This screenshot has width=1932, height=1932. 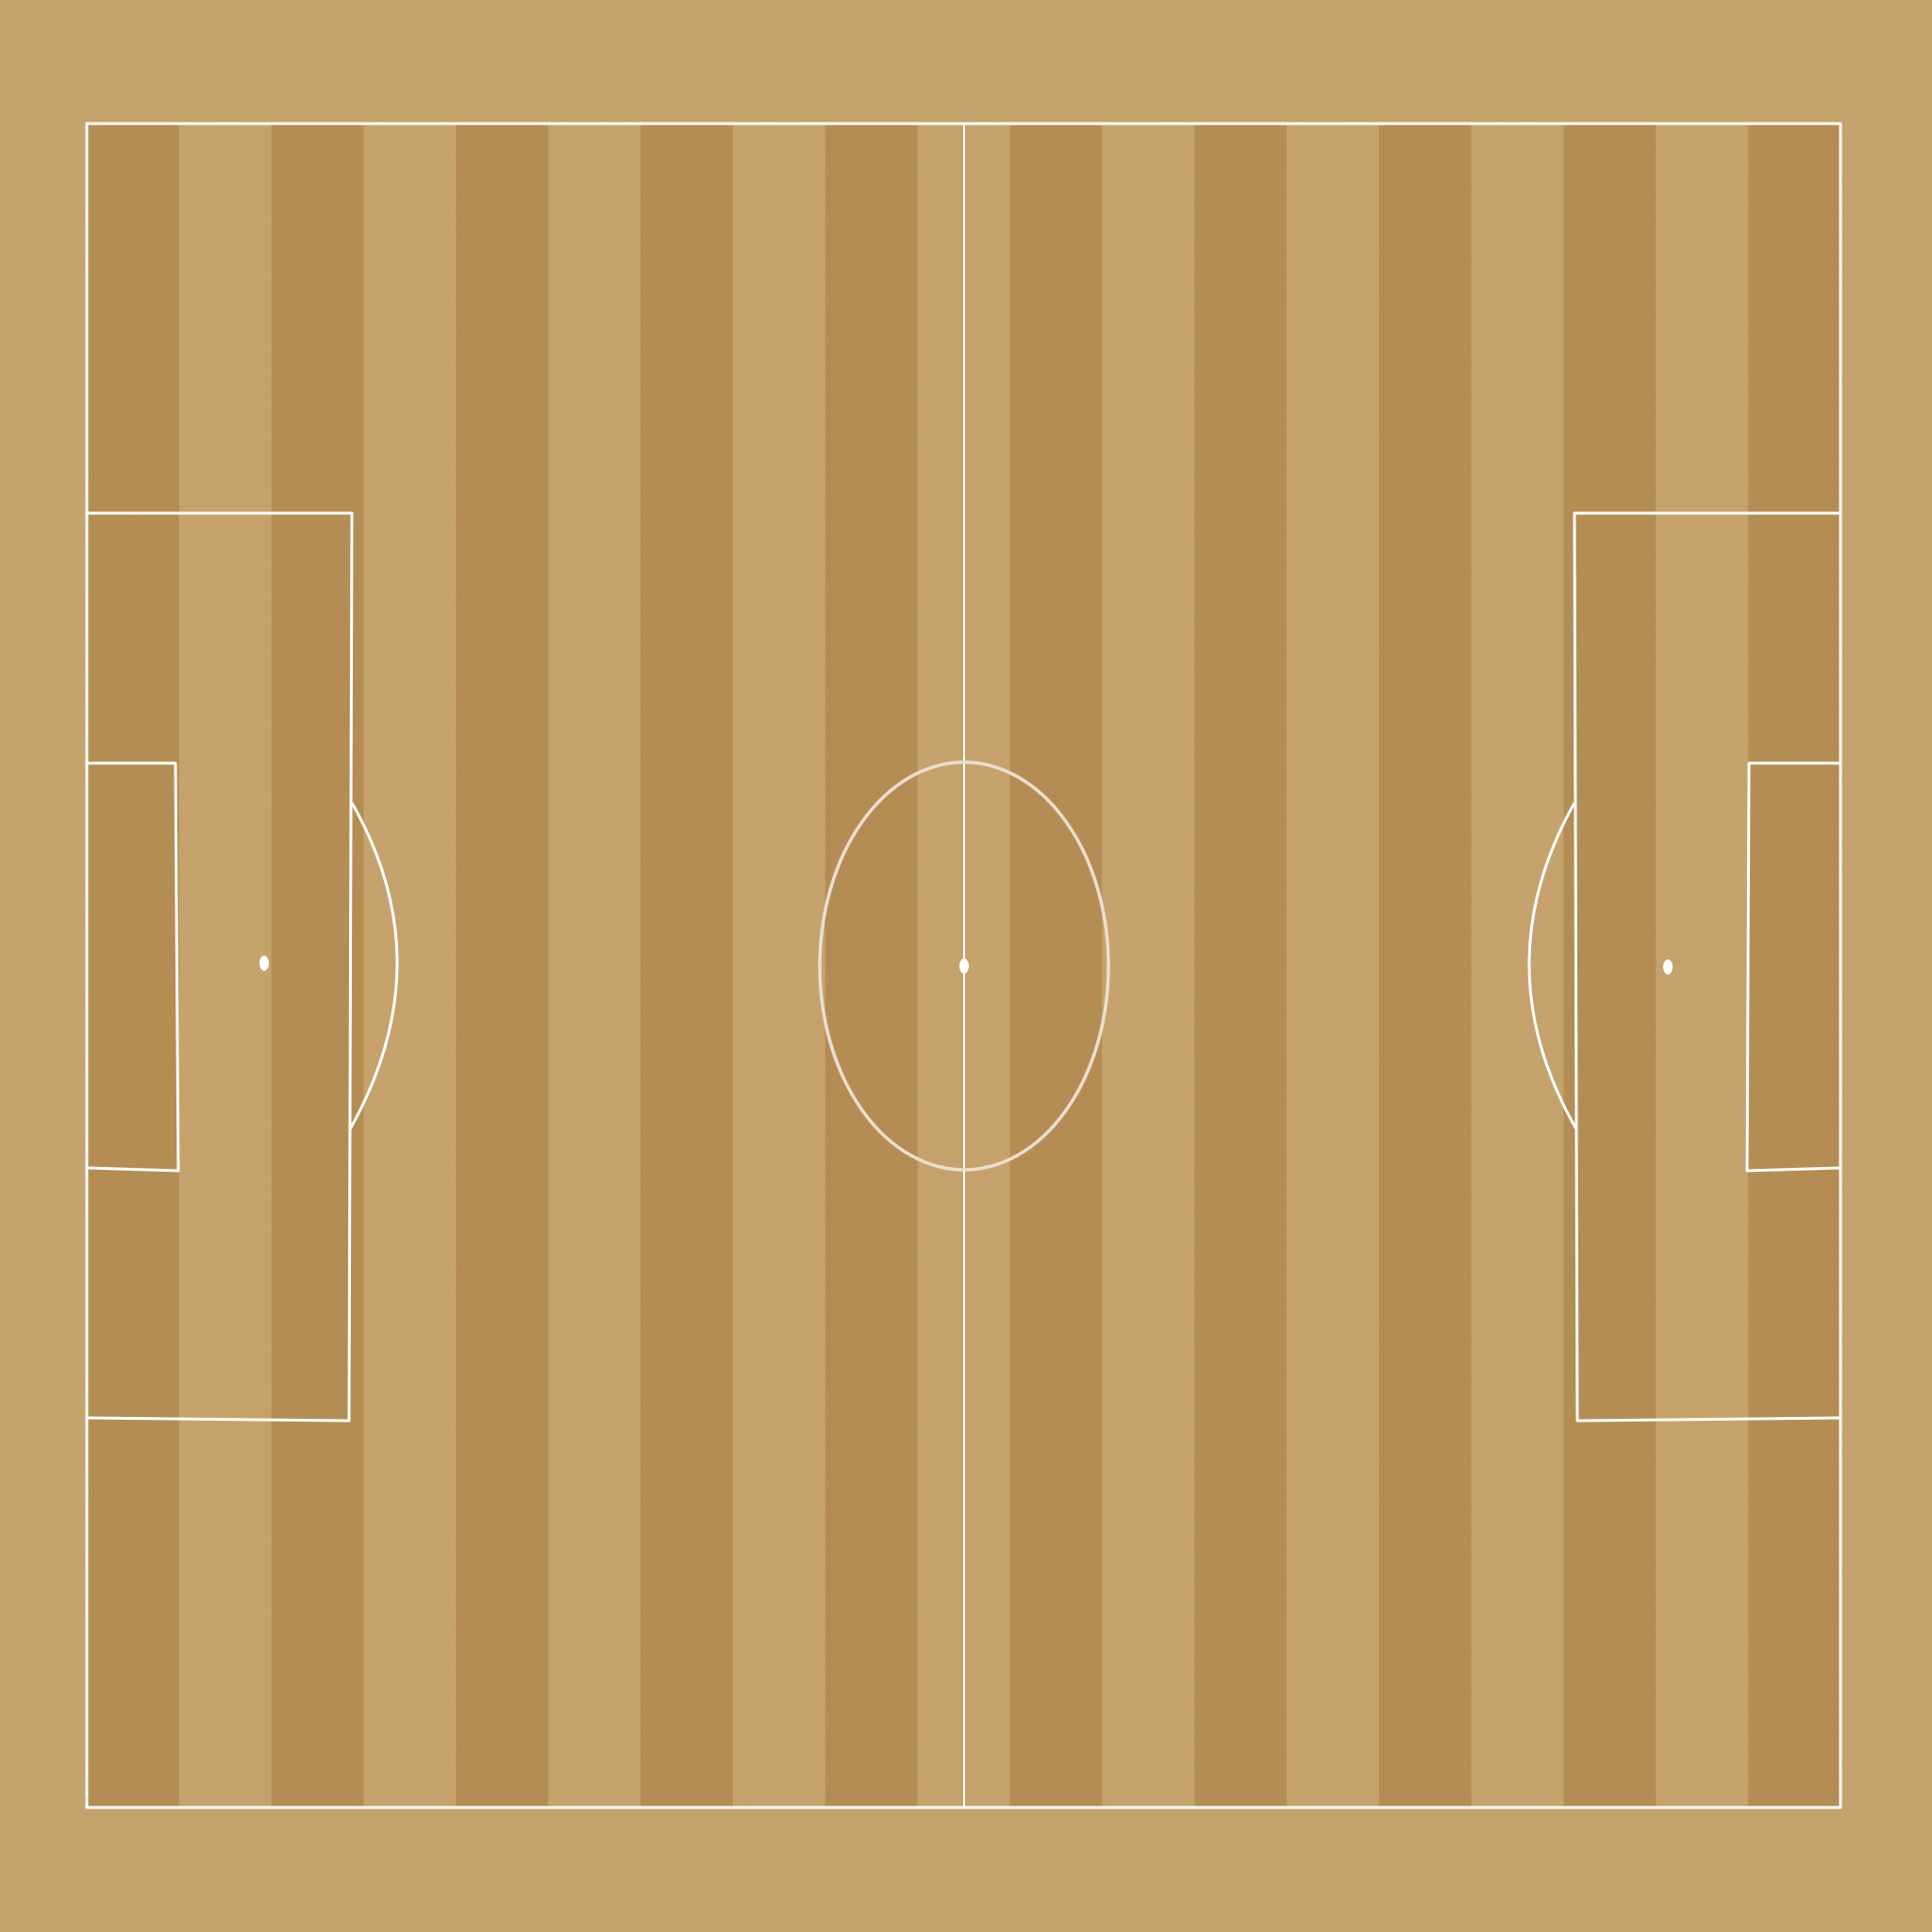 I want to click on center-circle, so click(x=964, y=966).